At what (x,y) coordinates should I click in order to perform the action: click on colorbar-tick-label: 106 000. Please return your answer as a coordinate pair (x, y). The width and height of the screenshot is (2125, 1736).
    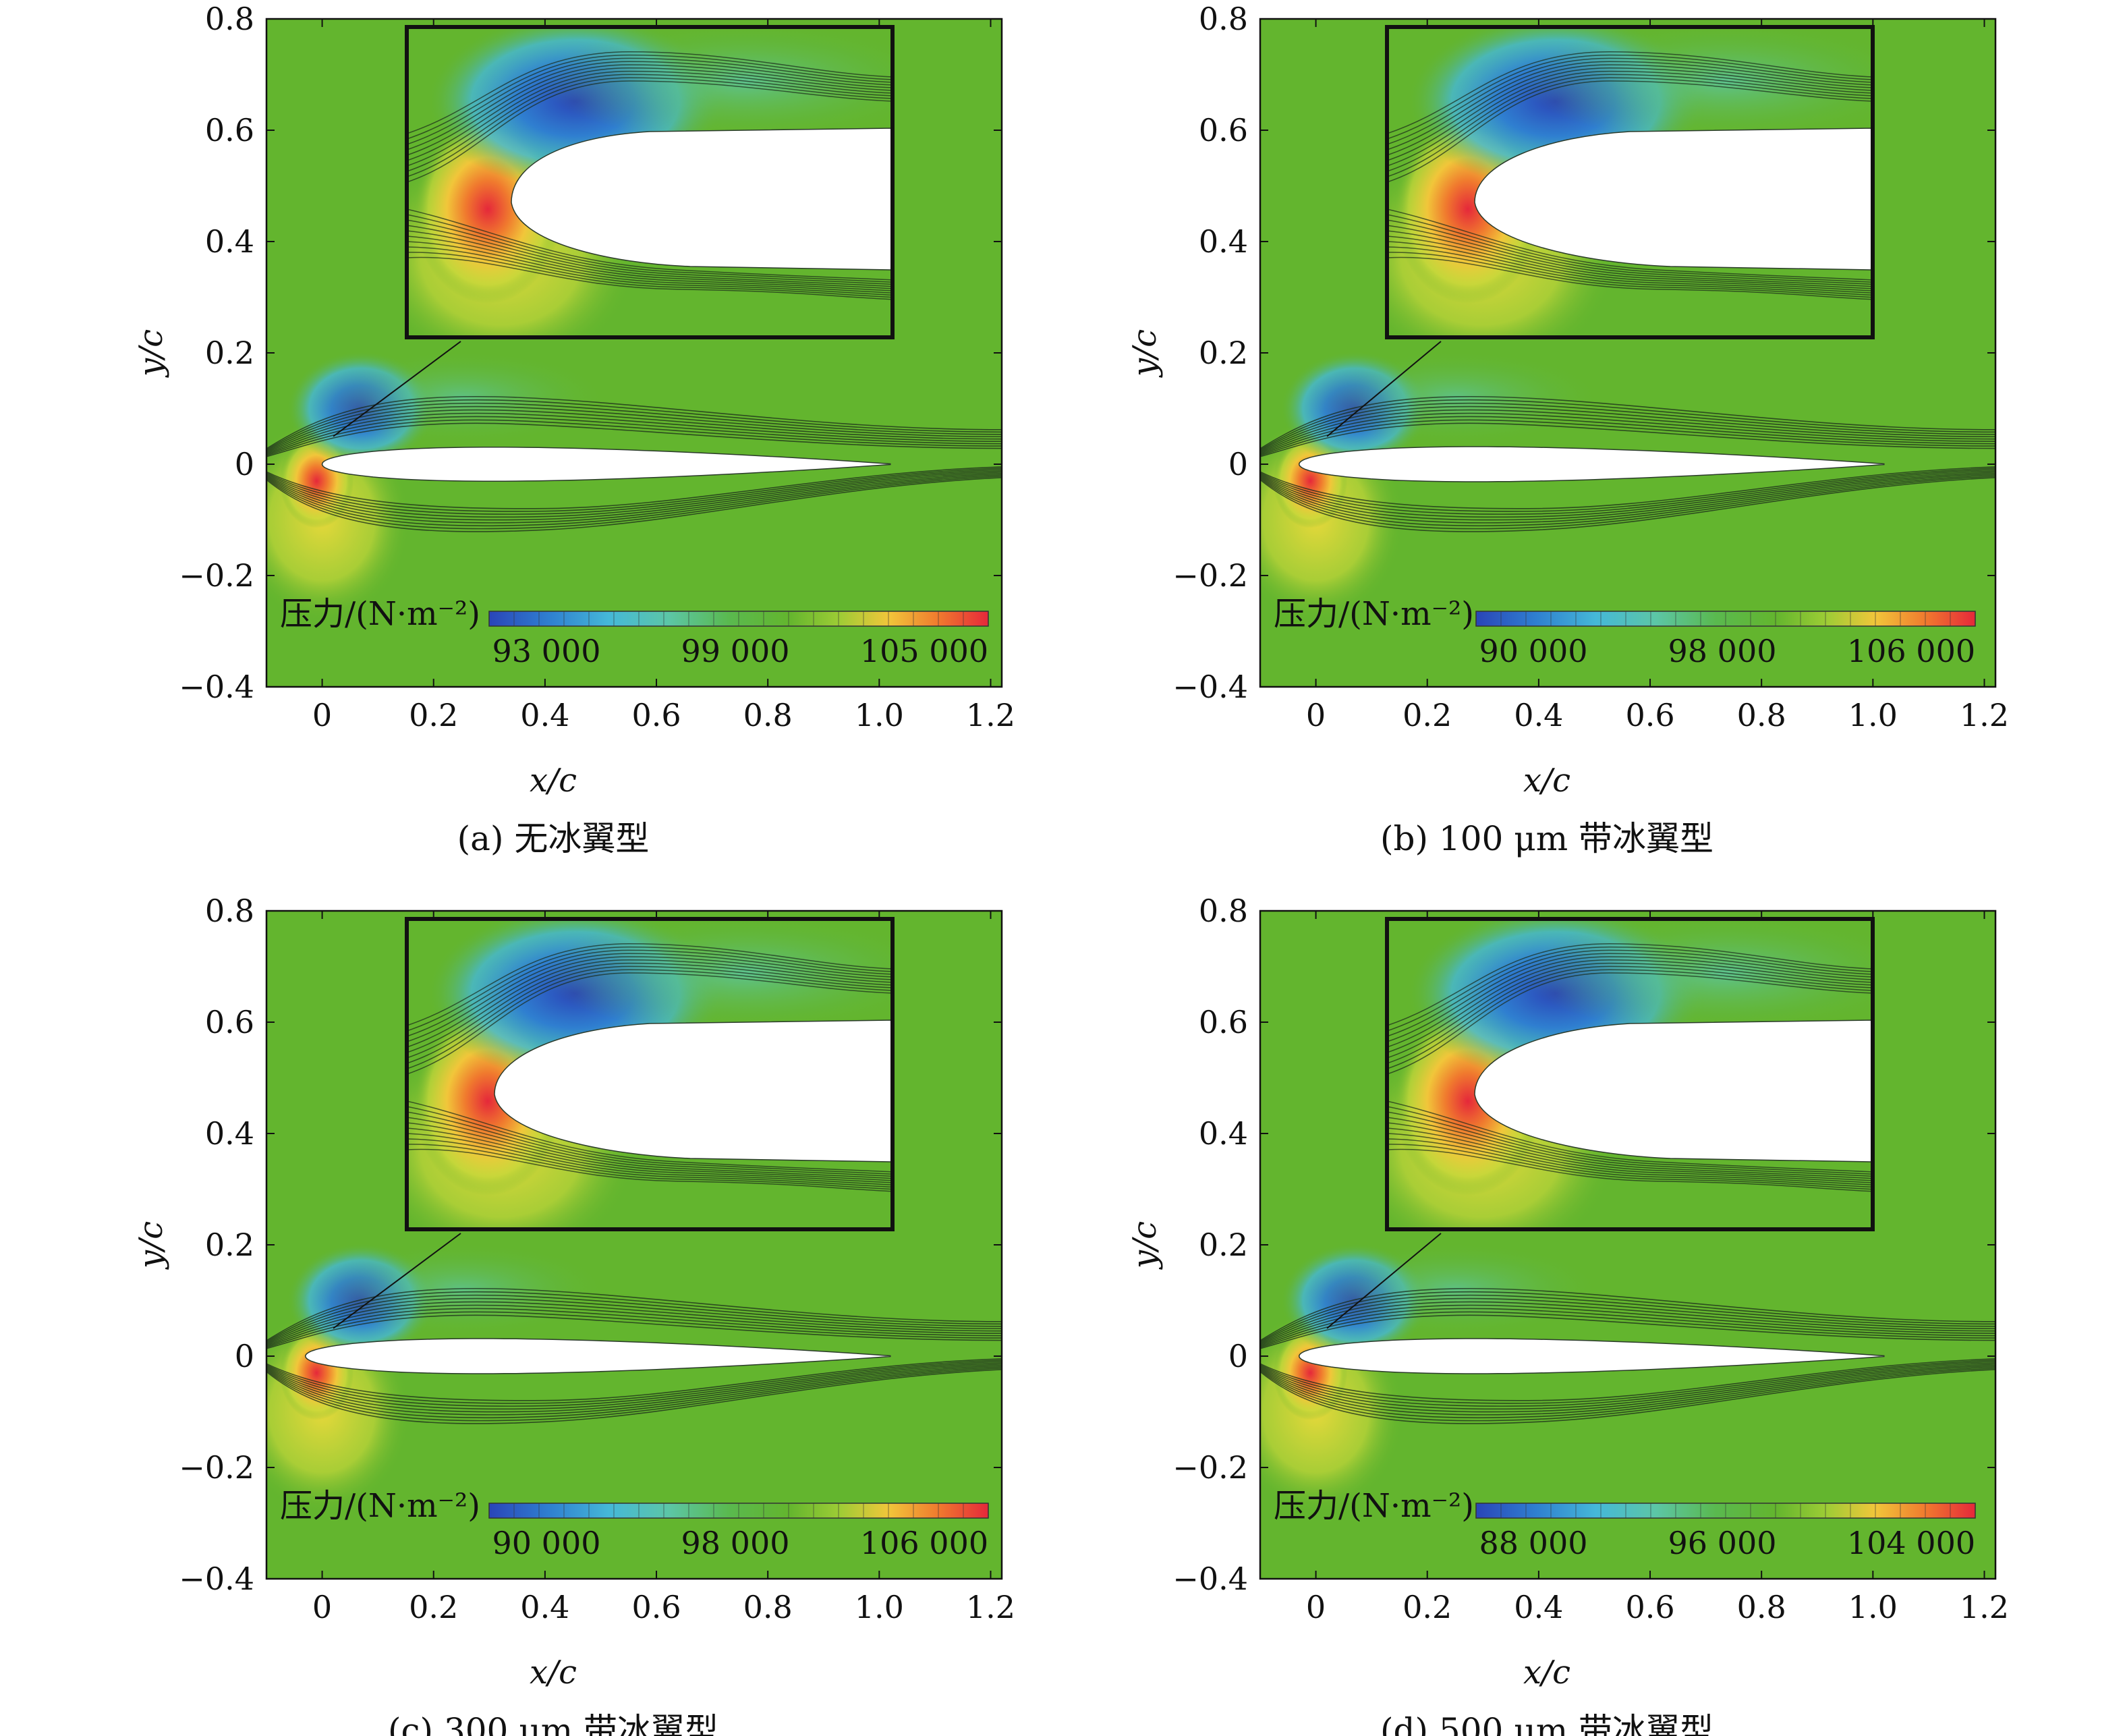
    Looking at the image, I should click on (924, 1543).